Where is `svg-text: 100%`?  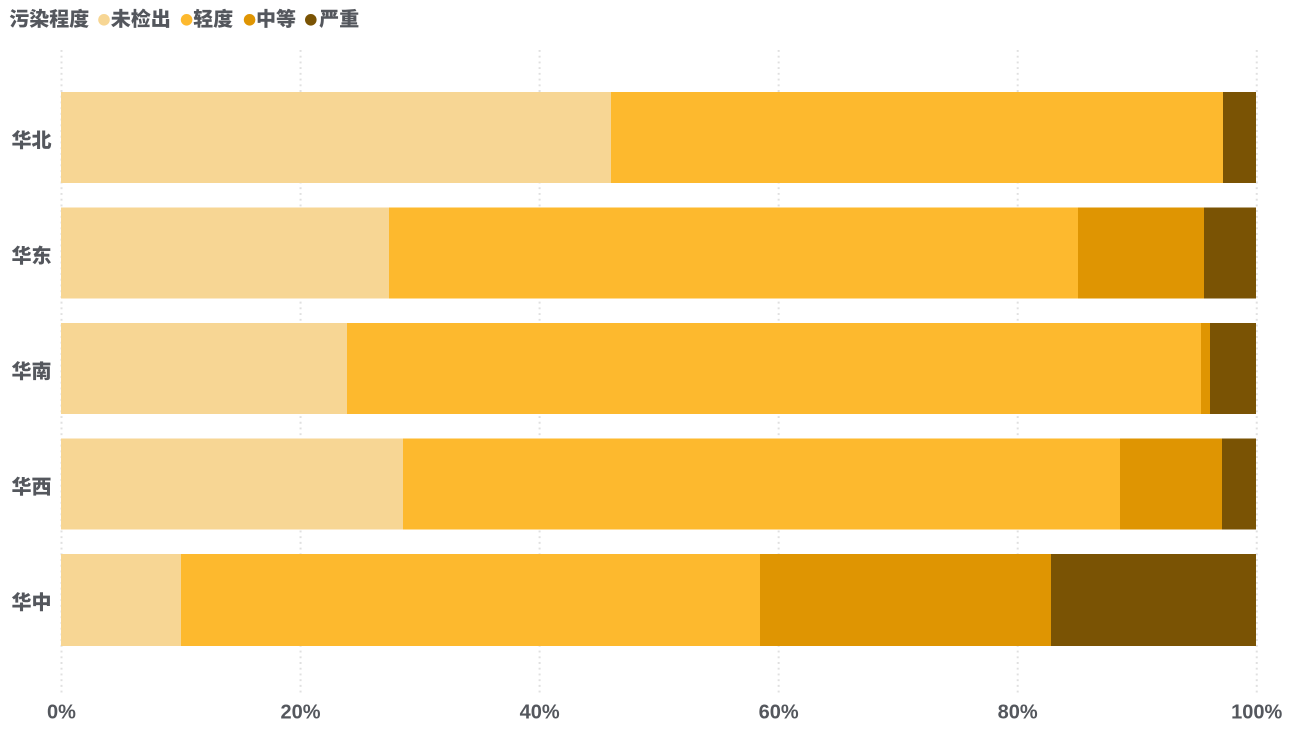
svg-text: 100% is located at coordinates (1256, 713).